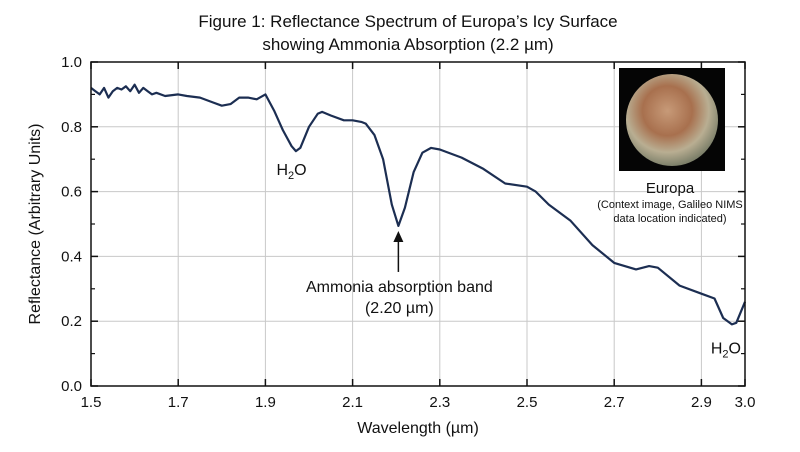 Image resolution: width=800 pixels, height=452 pixels. What do you see at coordinates (399, 308) in the screenshot?
I see `ammonia-wavelength: (2.20 µm)` at bounding box center [399, 308].